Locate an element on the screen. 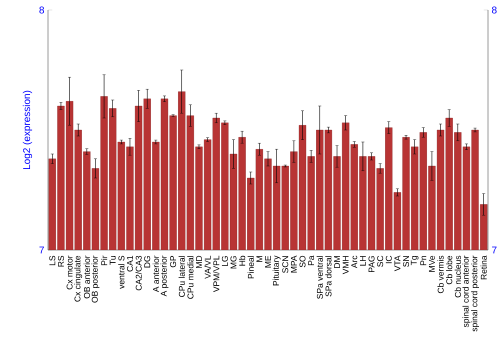 The height and width of the screenshot is (350, 500). x-tick-label: VA/VL is located at coordinates (207, 267).